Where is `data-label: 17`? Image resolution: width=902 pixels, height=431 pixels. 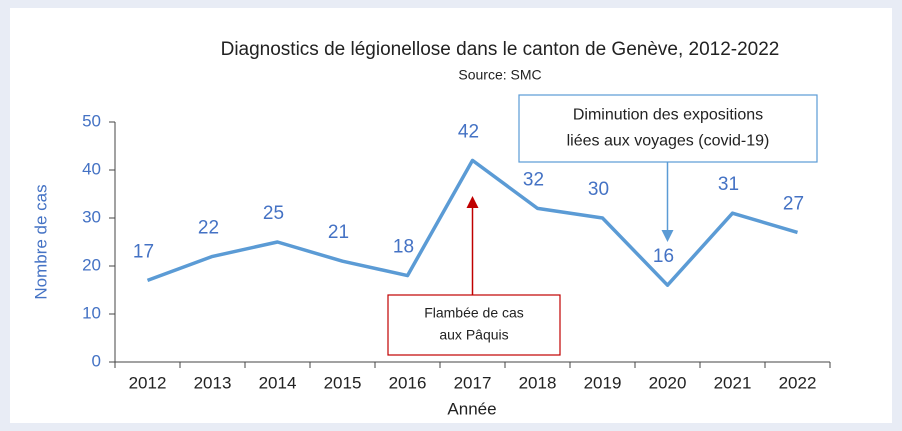
data-label: 17 is located at coordinates (143, 251).